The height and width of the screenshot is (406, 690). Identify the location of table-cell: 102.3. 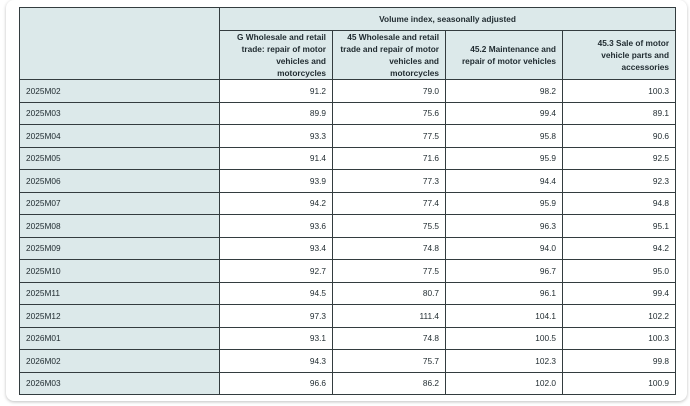
(504, 361).